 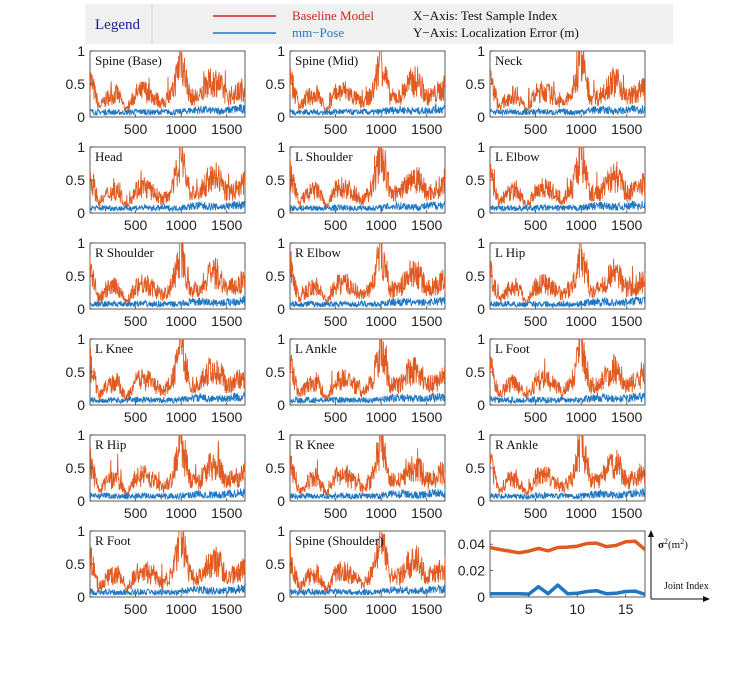 I want to click on panel-title: R Elbow, so click(x=318, y=252).